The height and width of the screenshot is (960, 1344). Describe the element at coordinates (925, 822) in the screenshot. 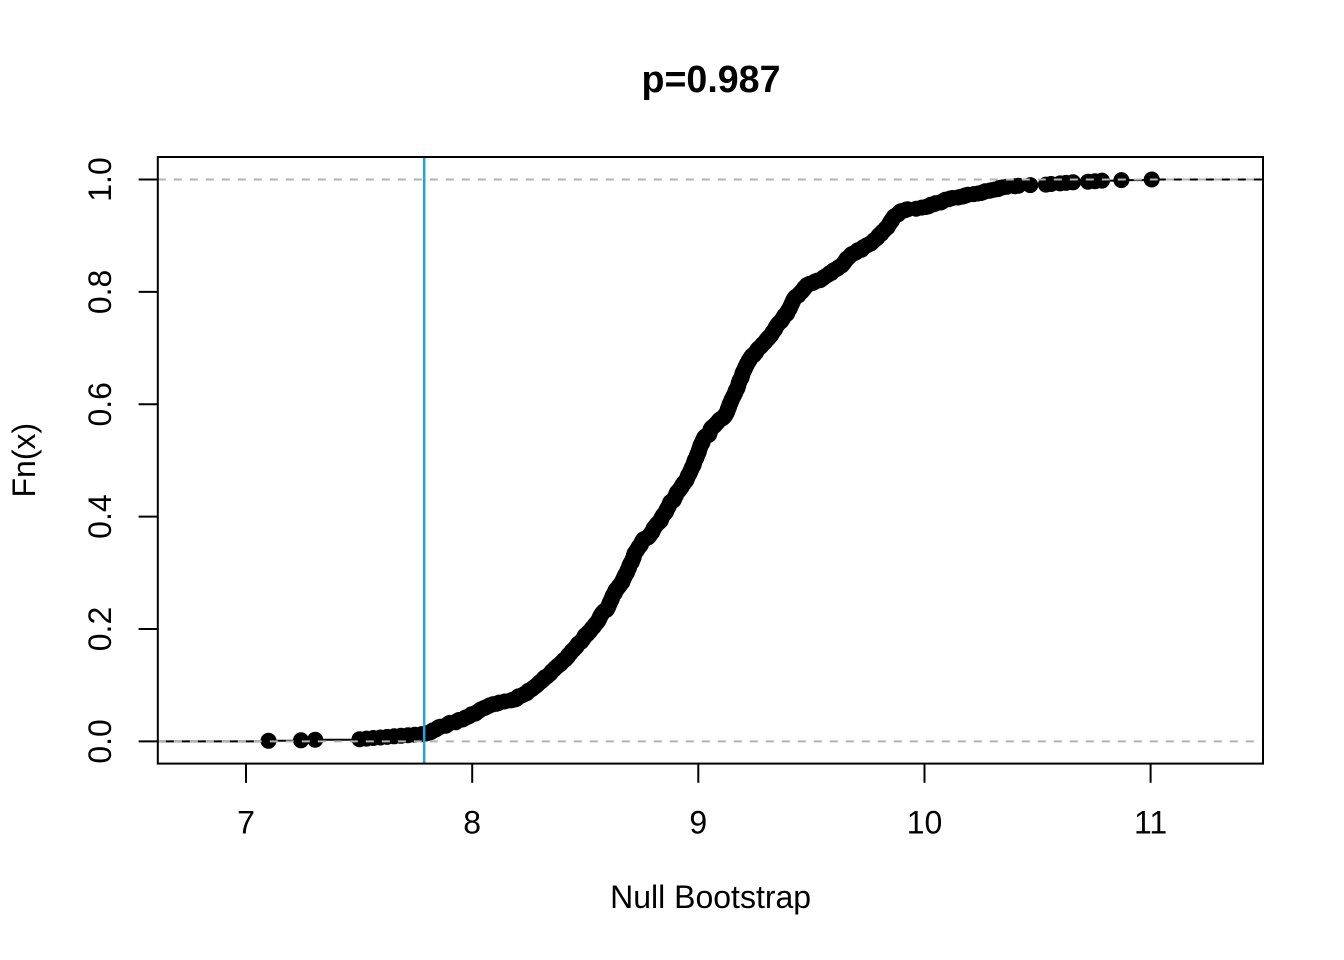

I see `svg-text: 10` at that location.